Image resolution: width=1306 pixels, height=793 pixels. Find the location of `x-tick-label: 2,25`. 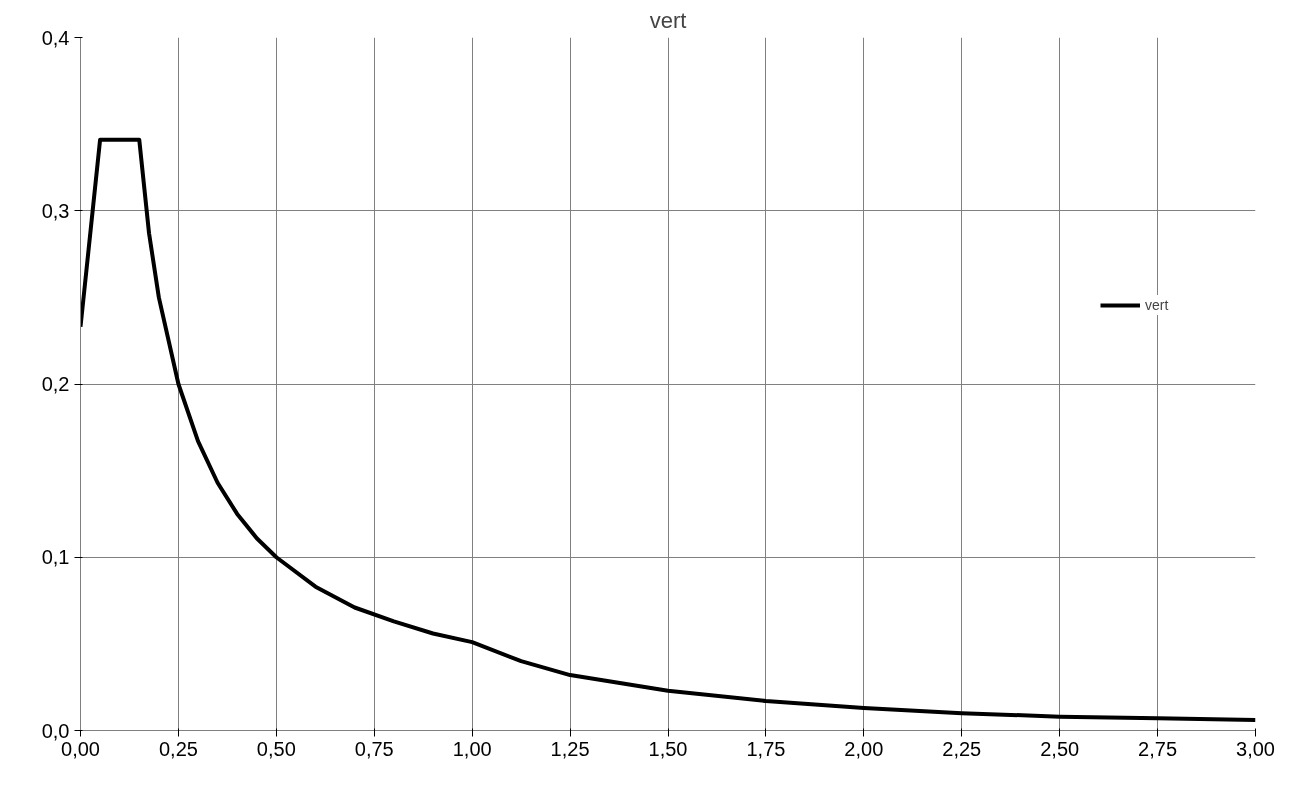

x-tick-label: 2,25 is located at coordinates (962, 748).